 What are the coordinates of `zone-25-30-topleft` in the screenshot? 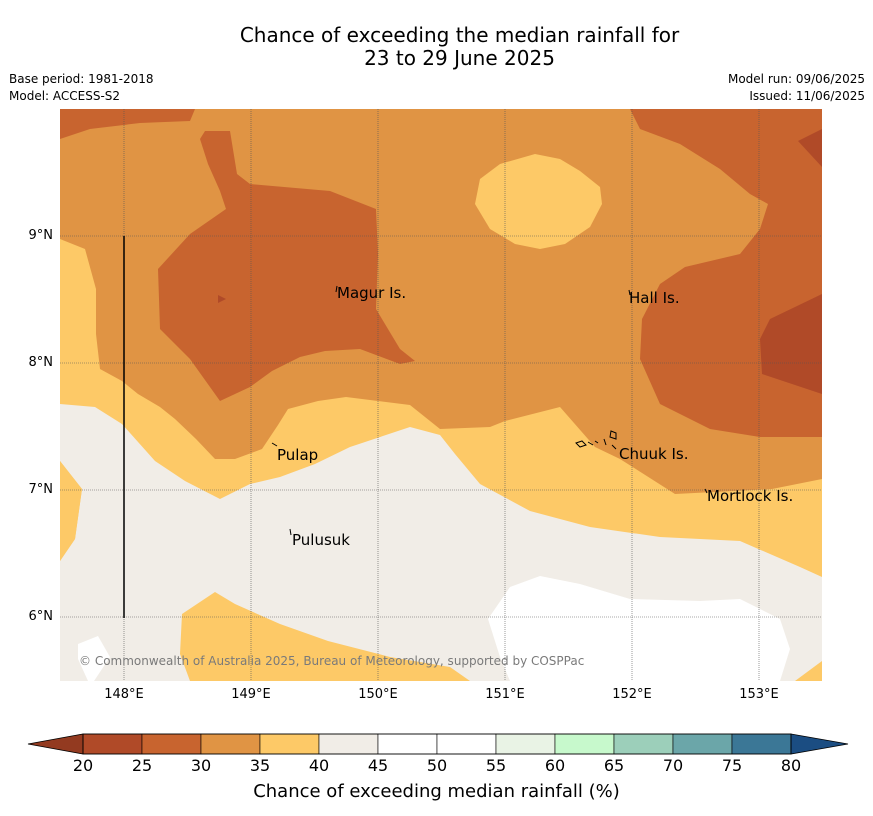 It's located at (127, 124).